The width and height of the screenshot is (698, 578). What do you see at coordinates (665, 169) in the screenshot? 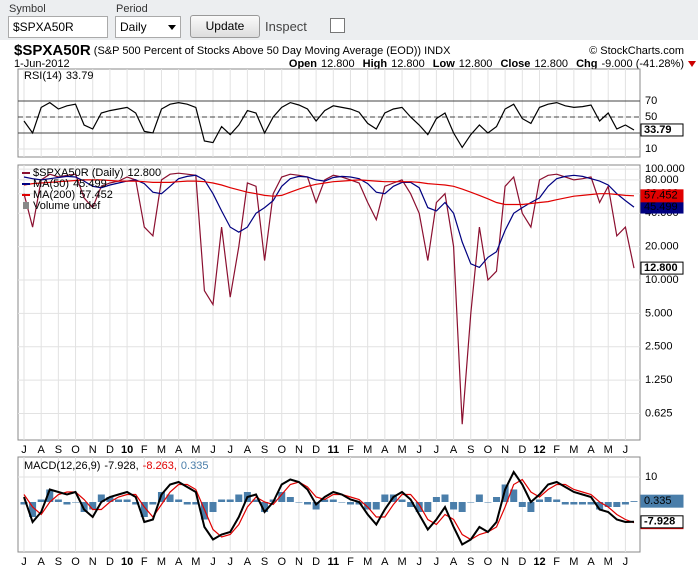
I see `y-tick-label: 100.000` at bounding box center [665, 169].